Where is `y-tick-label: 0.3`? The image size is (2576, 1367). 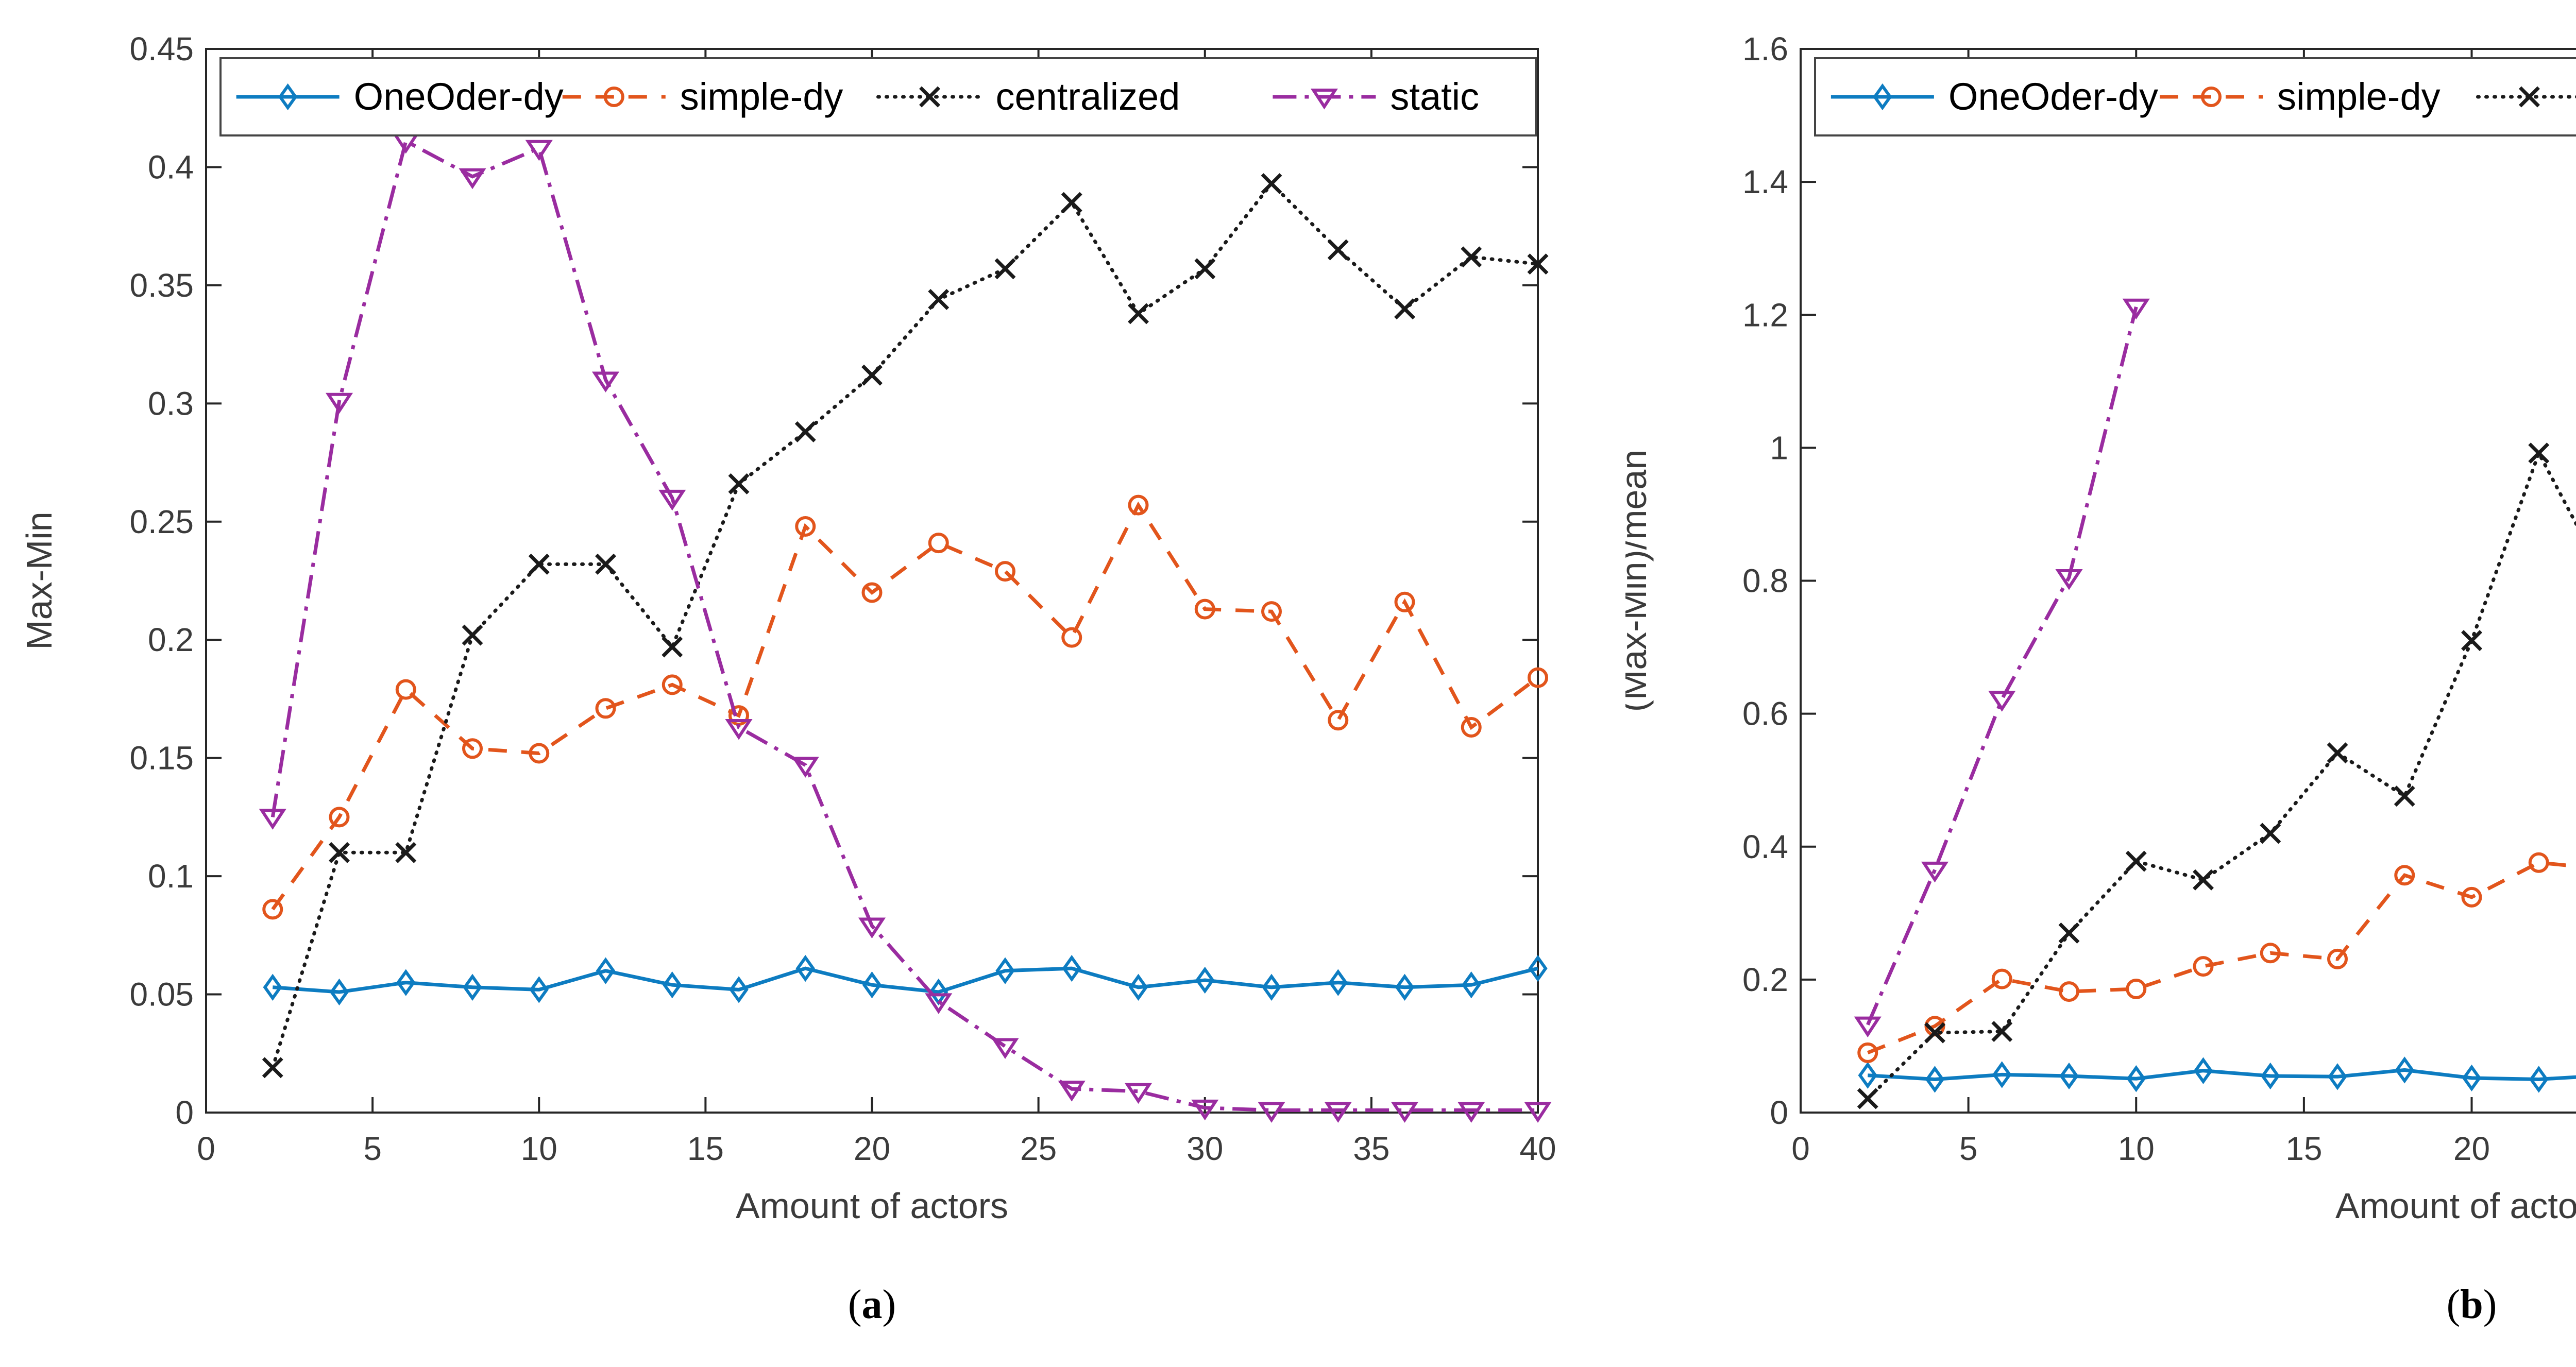 y-tick-label: 0.3 is located at coordinates (171, 404).